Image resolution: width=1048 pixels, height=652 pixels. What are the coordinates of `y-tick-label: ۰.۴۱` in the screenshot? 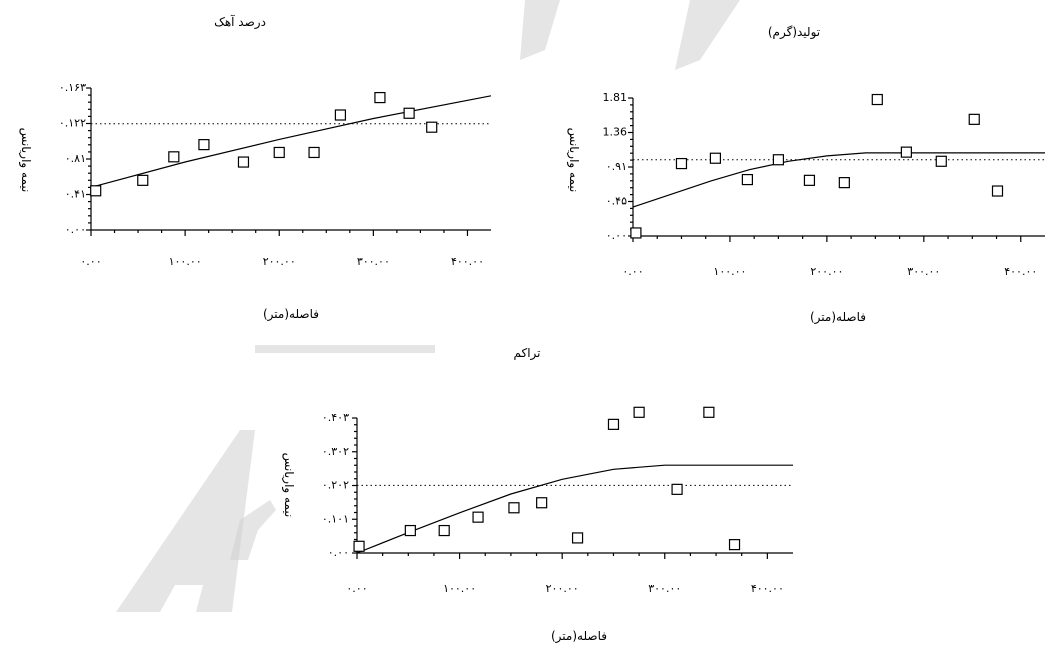 It's located at (75, 194).